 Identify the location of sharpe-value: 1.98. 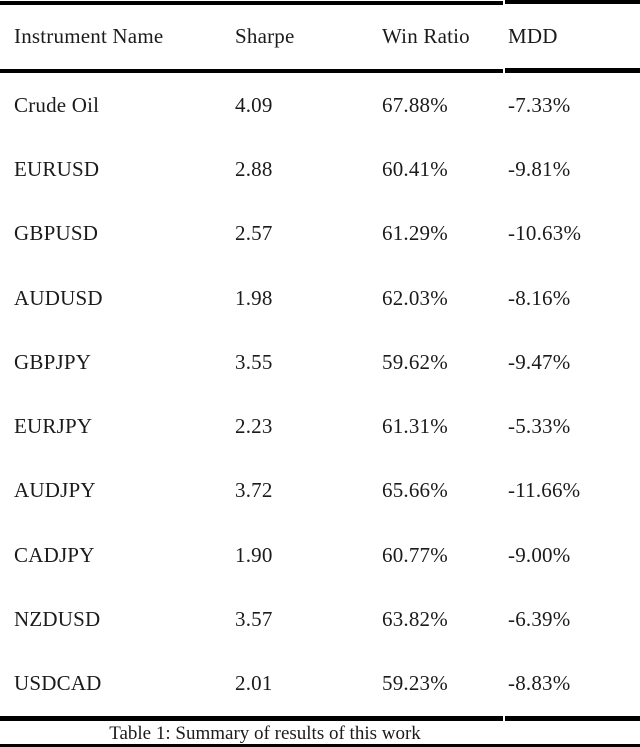
(254, 297).